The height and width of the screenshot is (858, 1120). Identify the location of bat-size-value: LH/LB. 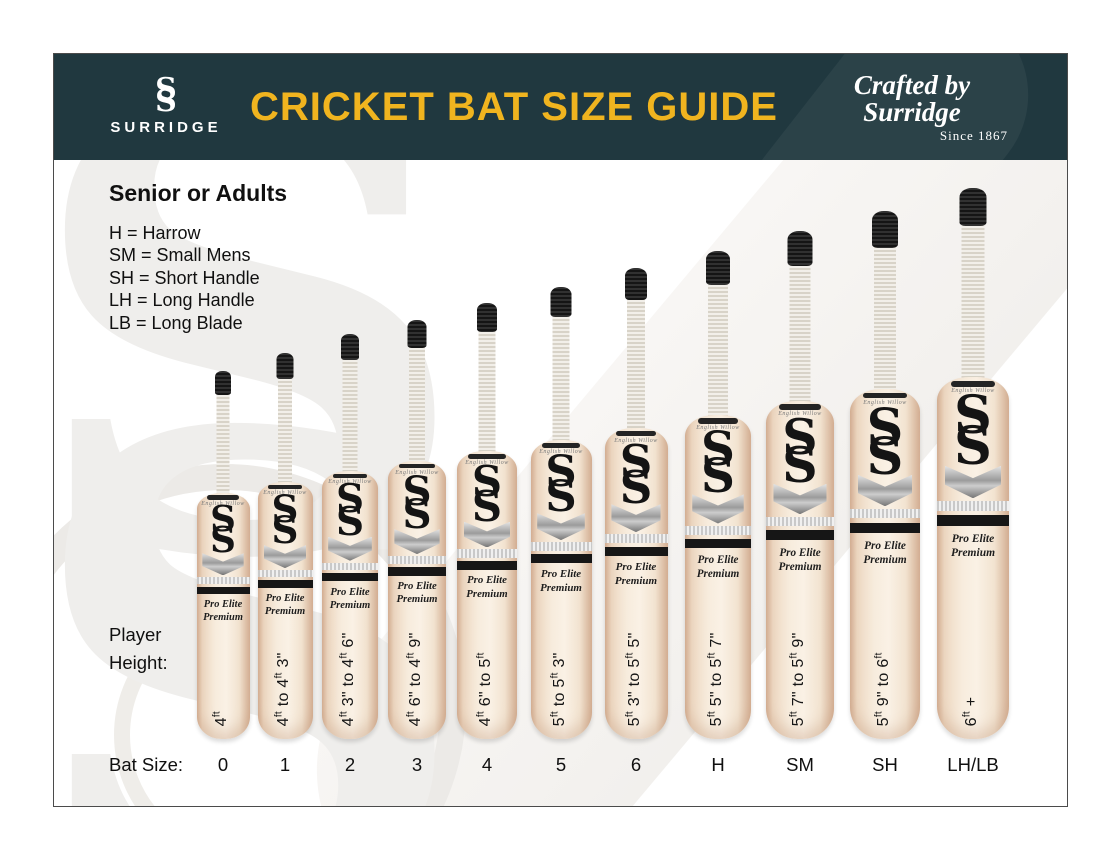
(973, 764).